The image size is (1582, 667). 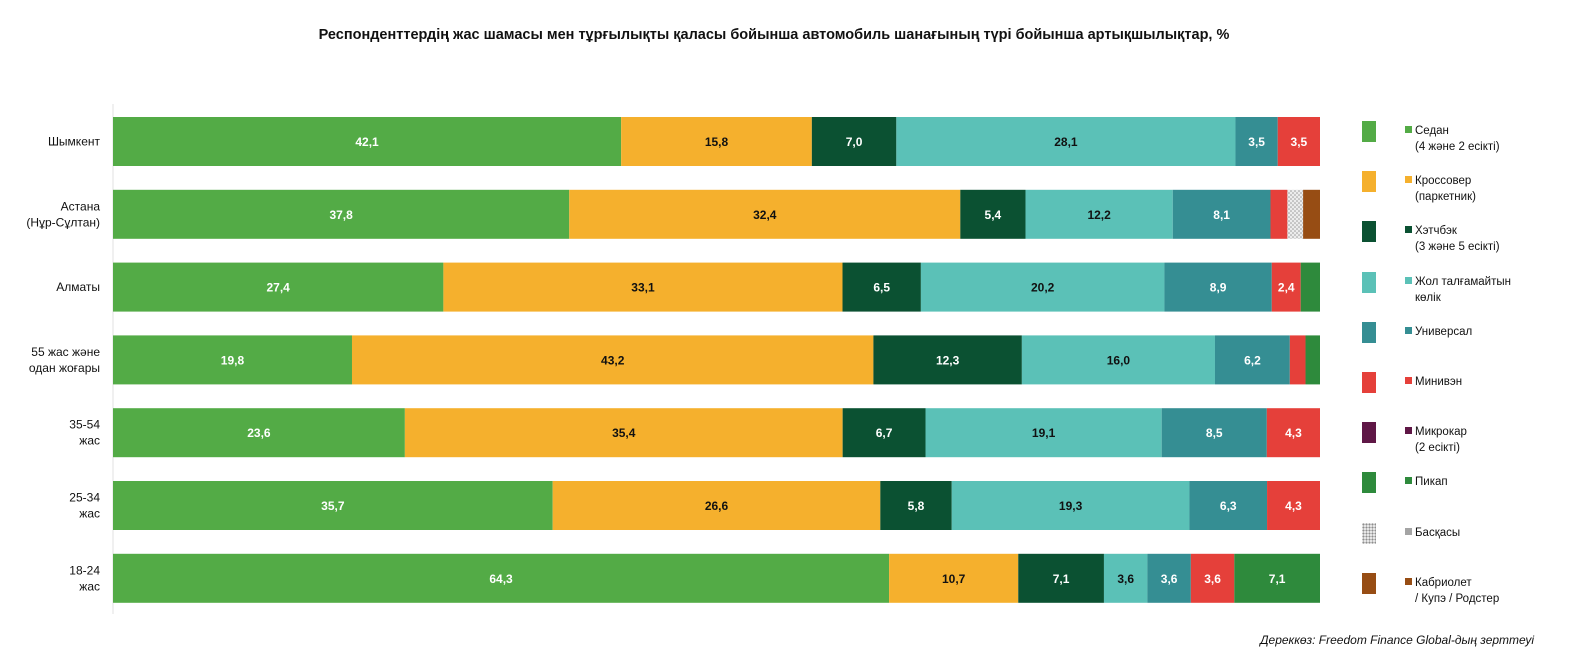 What do you see at coordinates (1441, 440) in the screenshot?
I see `legend-label: Микрокар (2 есікті)` at bounding box center [1441, 440].